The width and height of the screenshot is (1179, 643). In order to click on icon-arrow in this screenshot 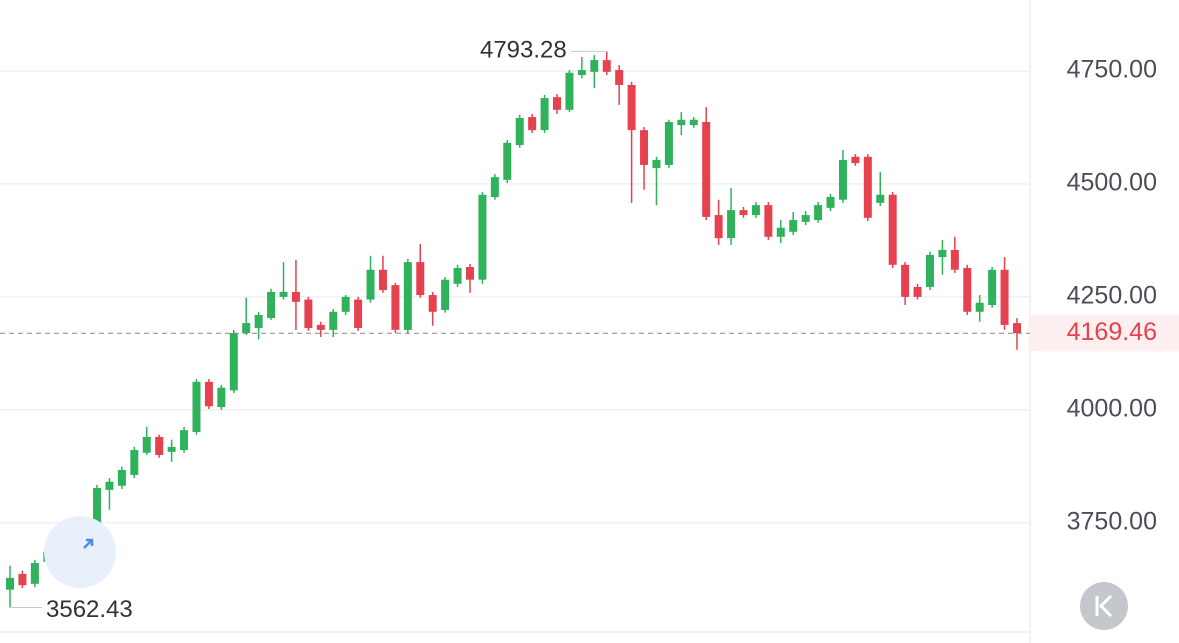, I will do `click(88, 543)`.